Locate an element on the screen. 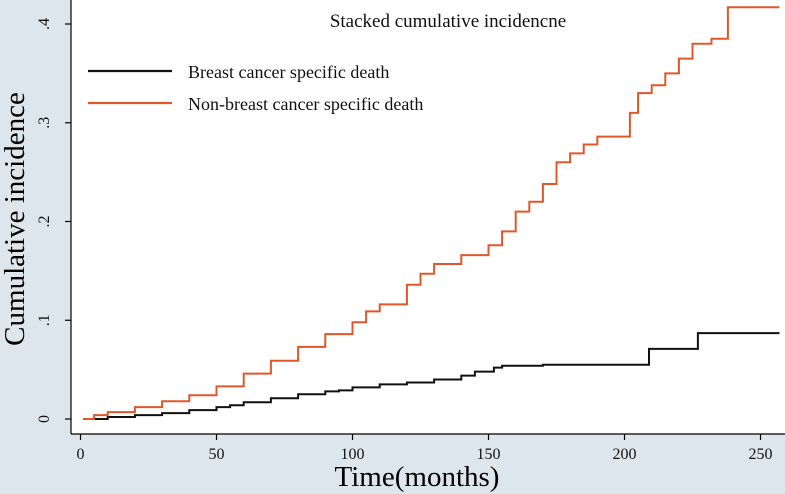 Image resolution: width=785 pixels, height=494 pixels. y-tick-label: .1 is located at coordinates (44, 320).